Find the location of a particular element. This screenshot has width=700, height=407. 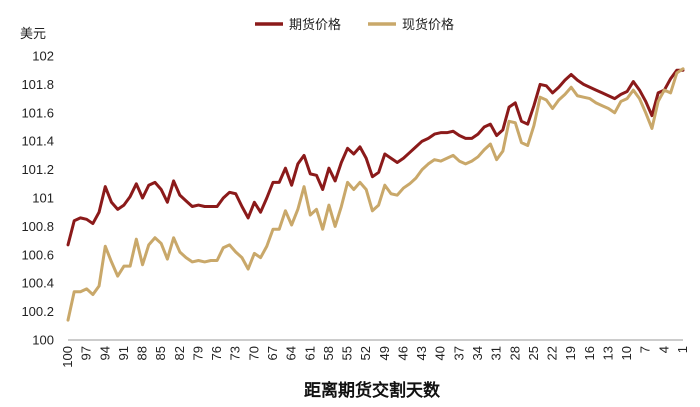

y-tick-label: 100.4 is located at coordinates (37, 283).